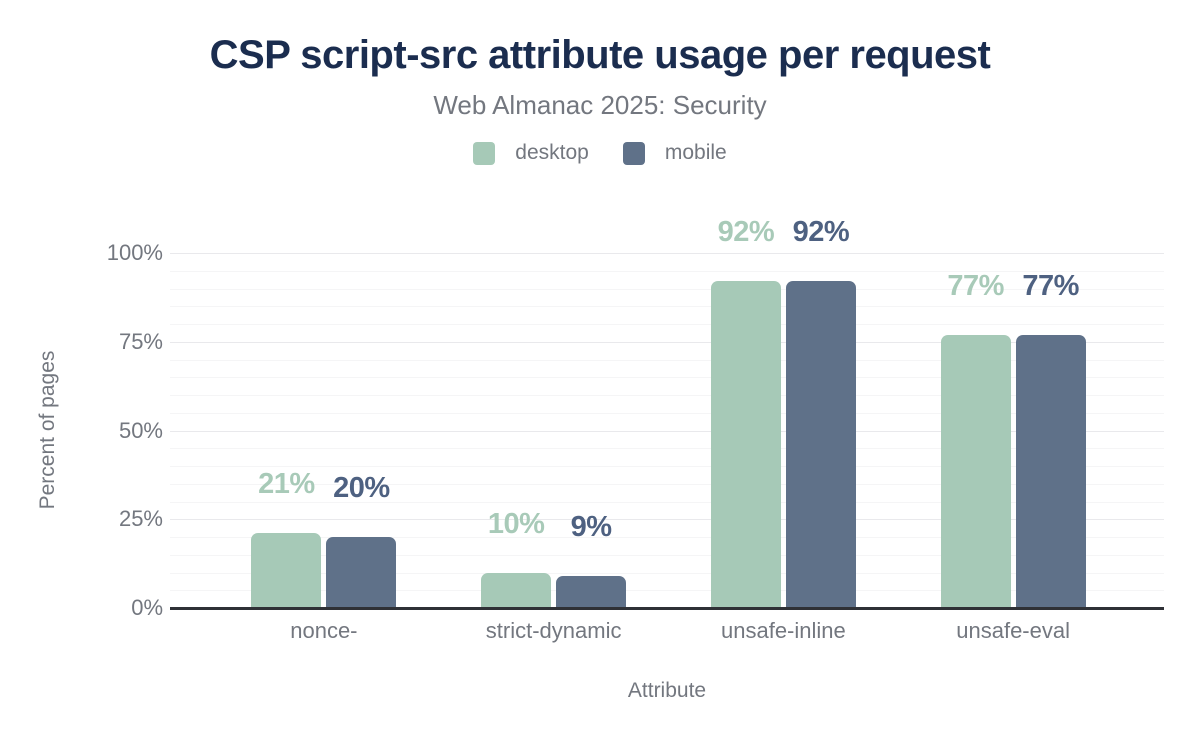  Describe the element at coordinates (1050, 285) in the screenshot. I see `bar-value-mobile-unsafe-eval: 77%` at that location.